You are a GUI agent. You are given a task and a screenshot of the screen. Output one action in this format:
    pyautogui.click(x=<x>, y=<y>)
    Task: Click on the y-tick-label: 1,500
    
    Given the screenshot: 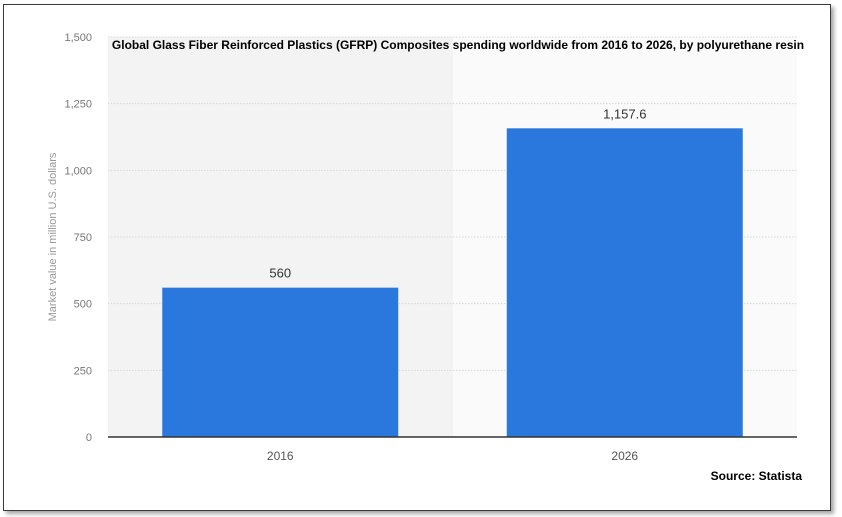 What is the action you would take?
    pyautogui.click(x=78, y=38)
    